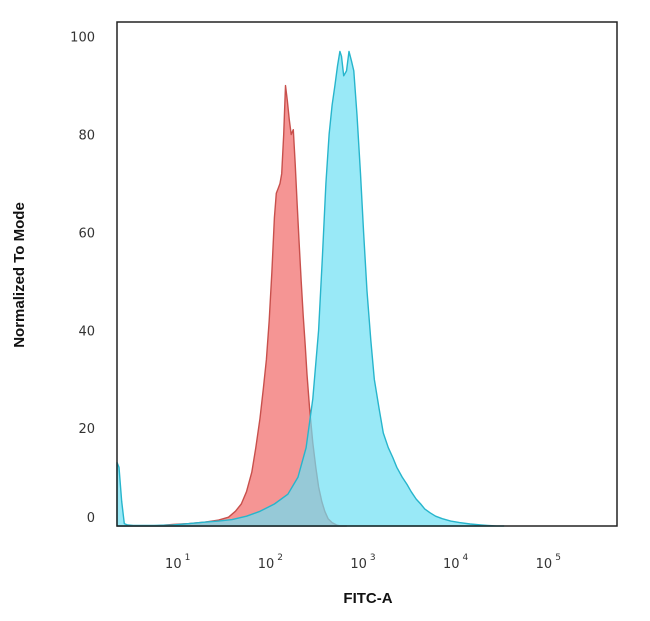  What do you see at coordinates (19, 275) in the screenshot?
I see `y-axis-label: Normalized To Mode` at bounding box center [19, 275].